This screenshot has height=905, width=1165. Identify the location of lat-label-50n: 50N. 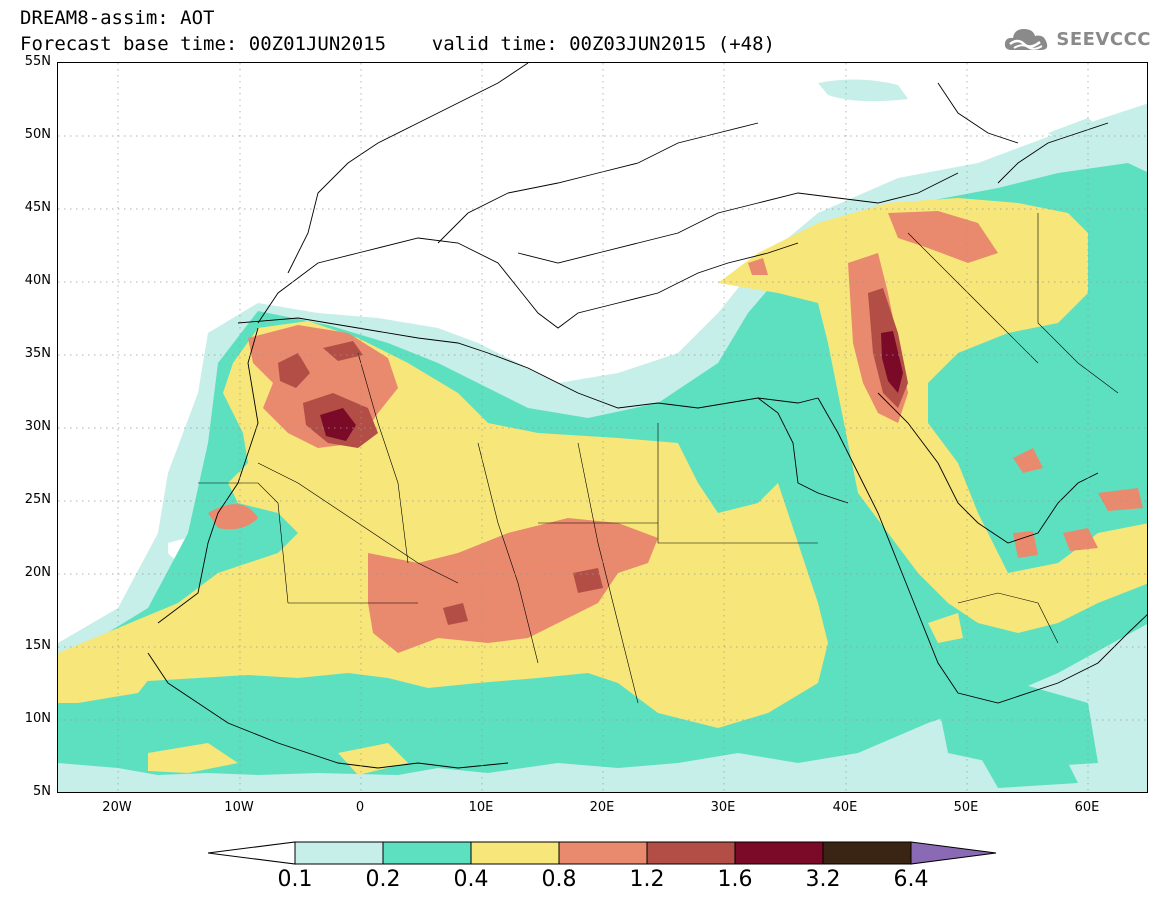
(37, 134).